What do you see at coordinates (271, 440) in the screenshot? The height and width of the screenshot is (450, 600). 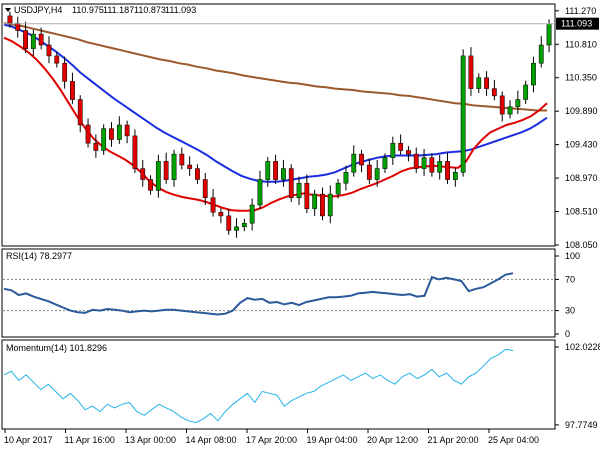 I see `x-tick-label: 17 Apr 20:00` at bounding box center [271, 440].